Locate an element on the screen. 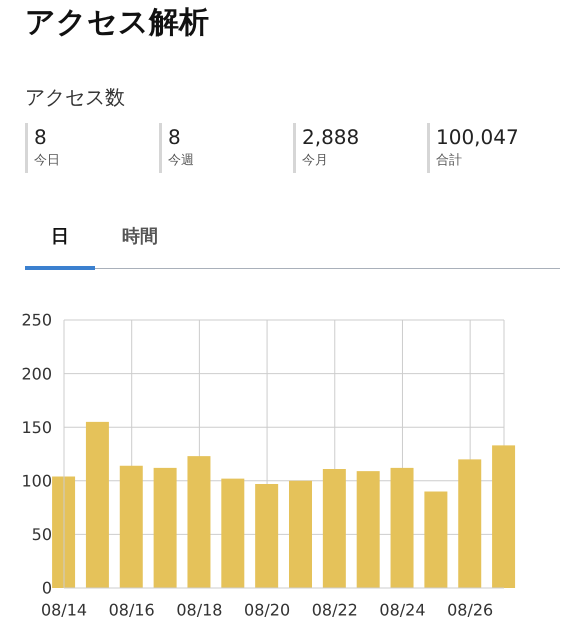  text: 100,047 is located at coordinates (477, 137).